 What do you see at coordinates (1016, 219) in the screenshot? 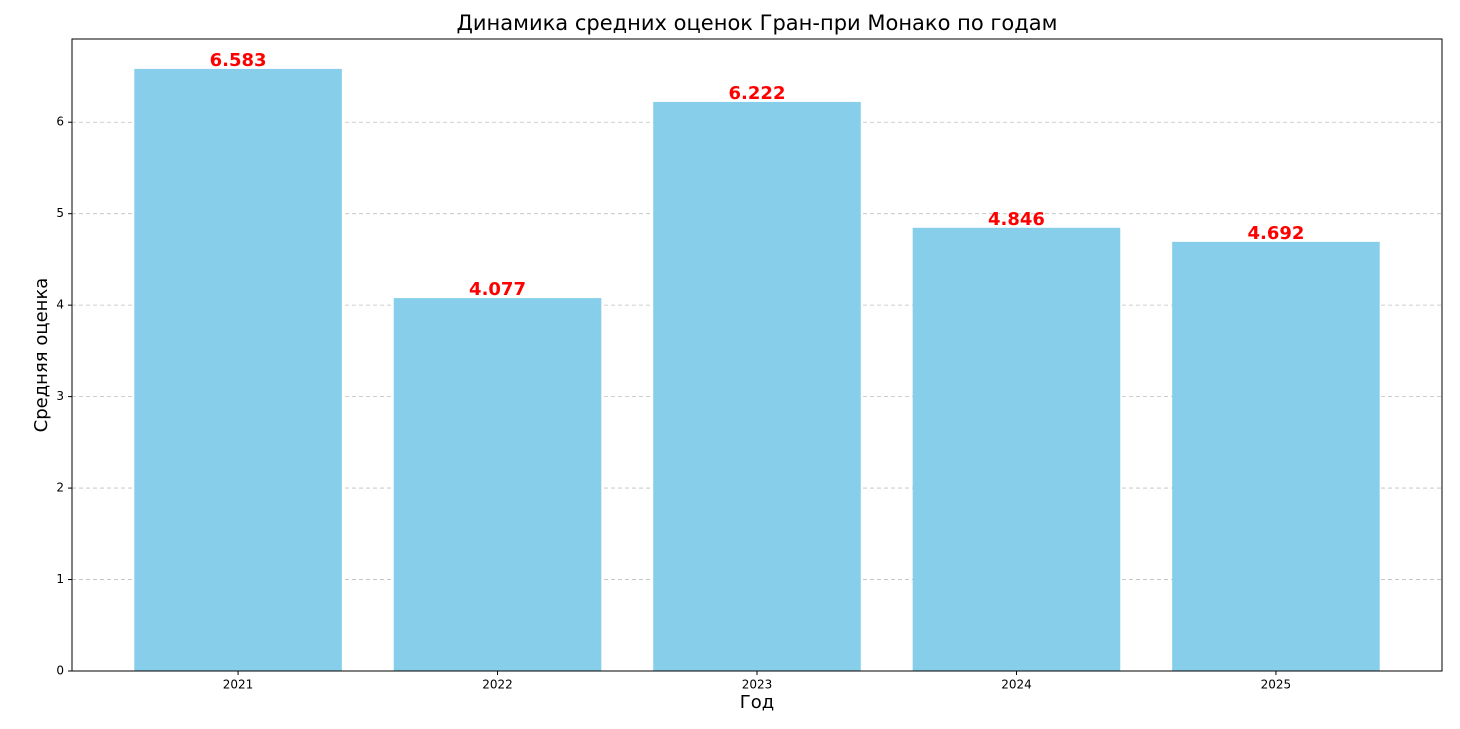
I see `value-label: 4.846` at bounding box center [1016, 219].